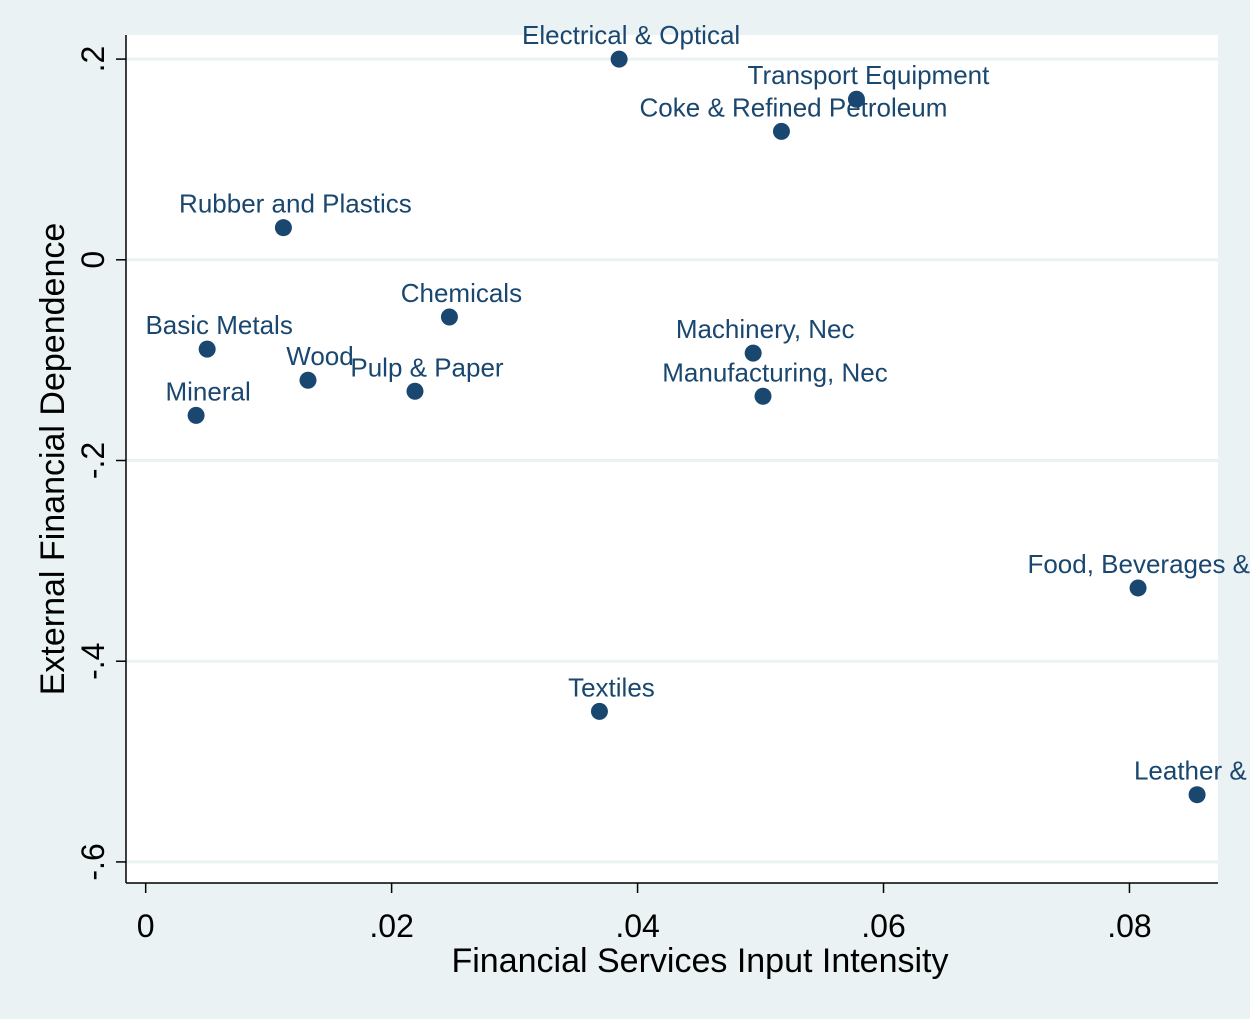 This screenshot has height=1019, width=1250. I want to click on y-axis-title: External Financial Dependence, so click(53, 459).